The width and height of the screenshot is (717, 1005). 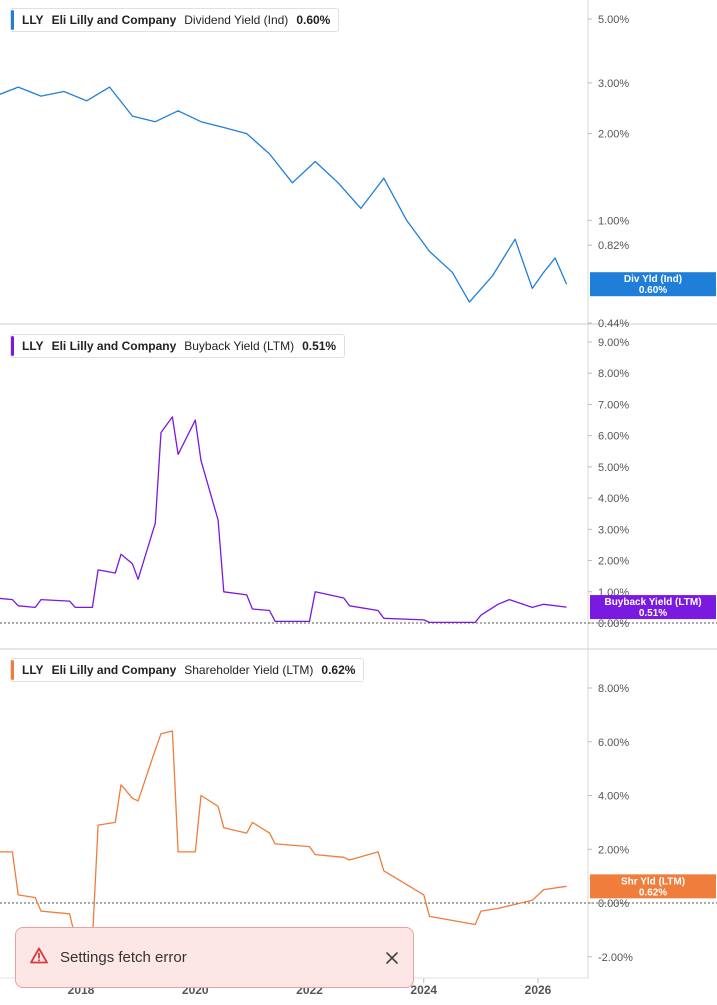 I want to click on x-tick-label: 2024, so click(x=423, y=990).